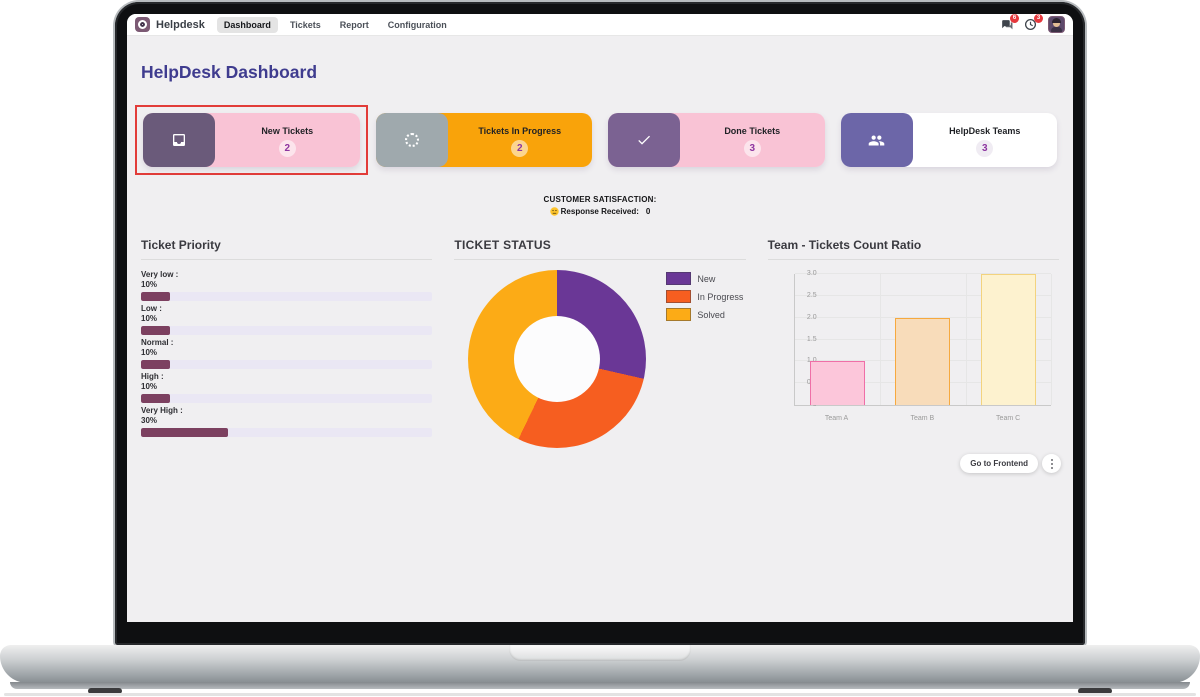  What do you see at coordinates (600, 199) in the screenshot?
I see `satisfaction-heading: CUSTOMER SATISFACTION:` at bounding box center [600, 199].